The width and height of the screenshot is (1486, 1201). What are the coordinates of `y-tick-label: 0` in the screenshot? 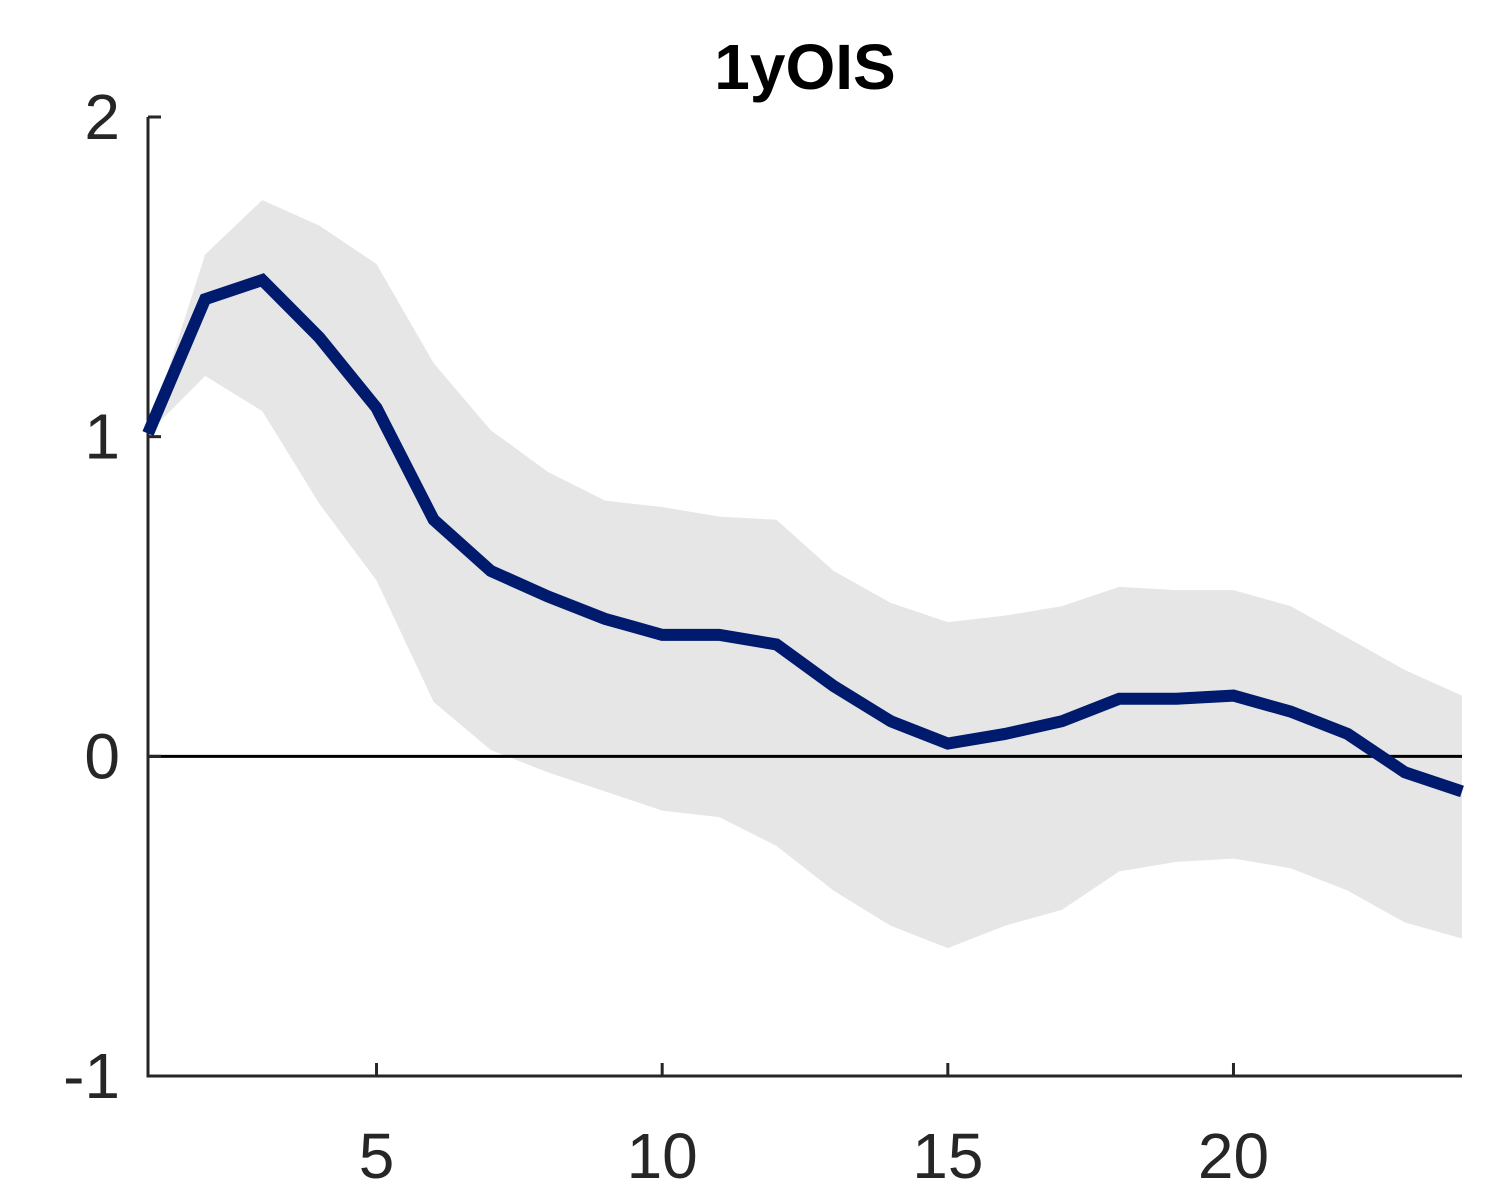 It's located at (102, 756).